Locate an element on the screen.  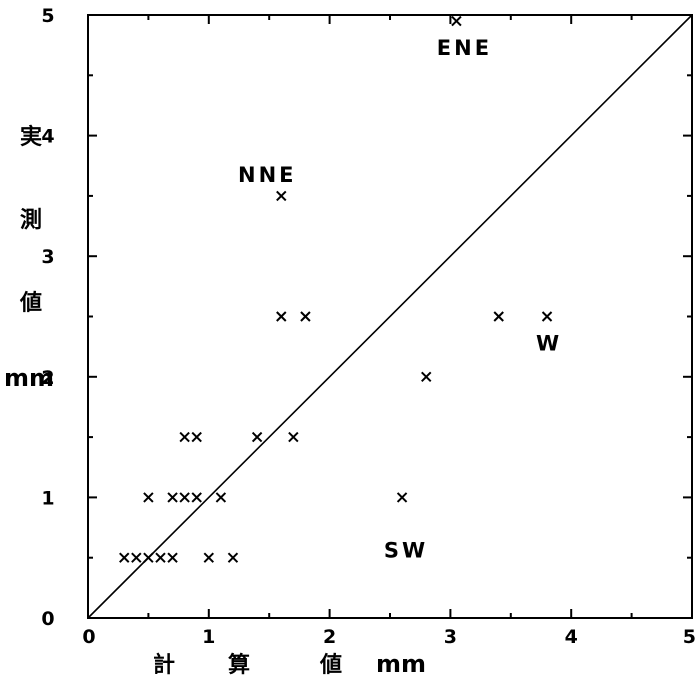
y-tick-label: 1 is located at coordinates (47, 498).